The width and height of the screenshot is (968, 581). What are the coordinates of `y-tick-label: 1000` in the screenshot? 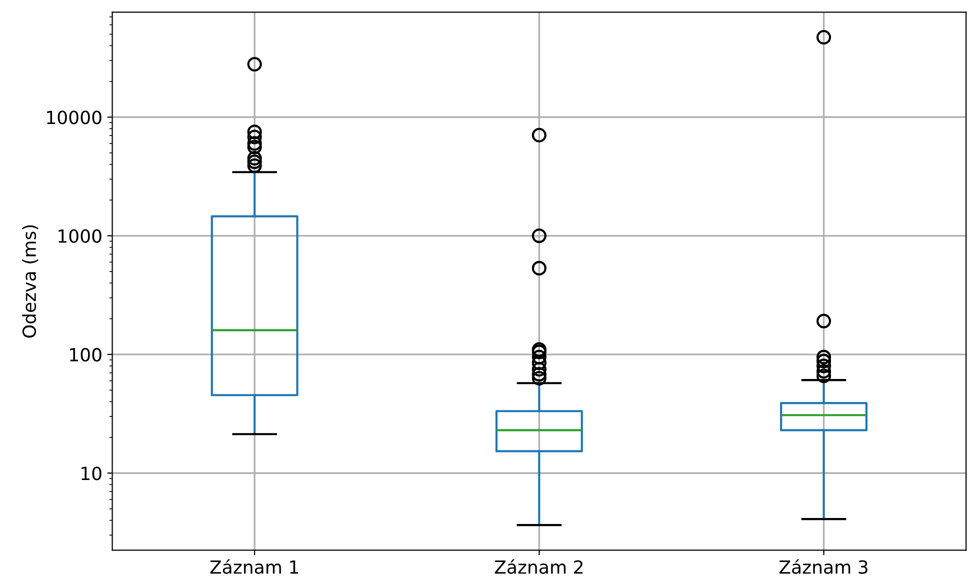 It's located at (80, 236).